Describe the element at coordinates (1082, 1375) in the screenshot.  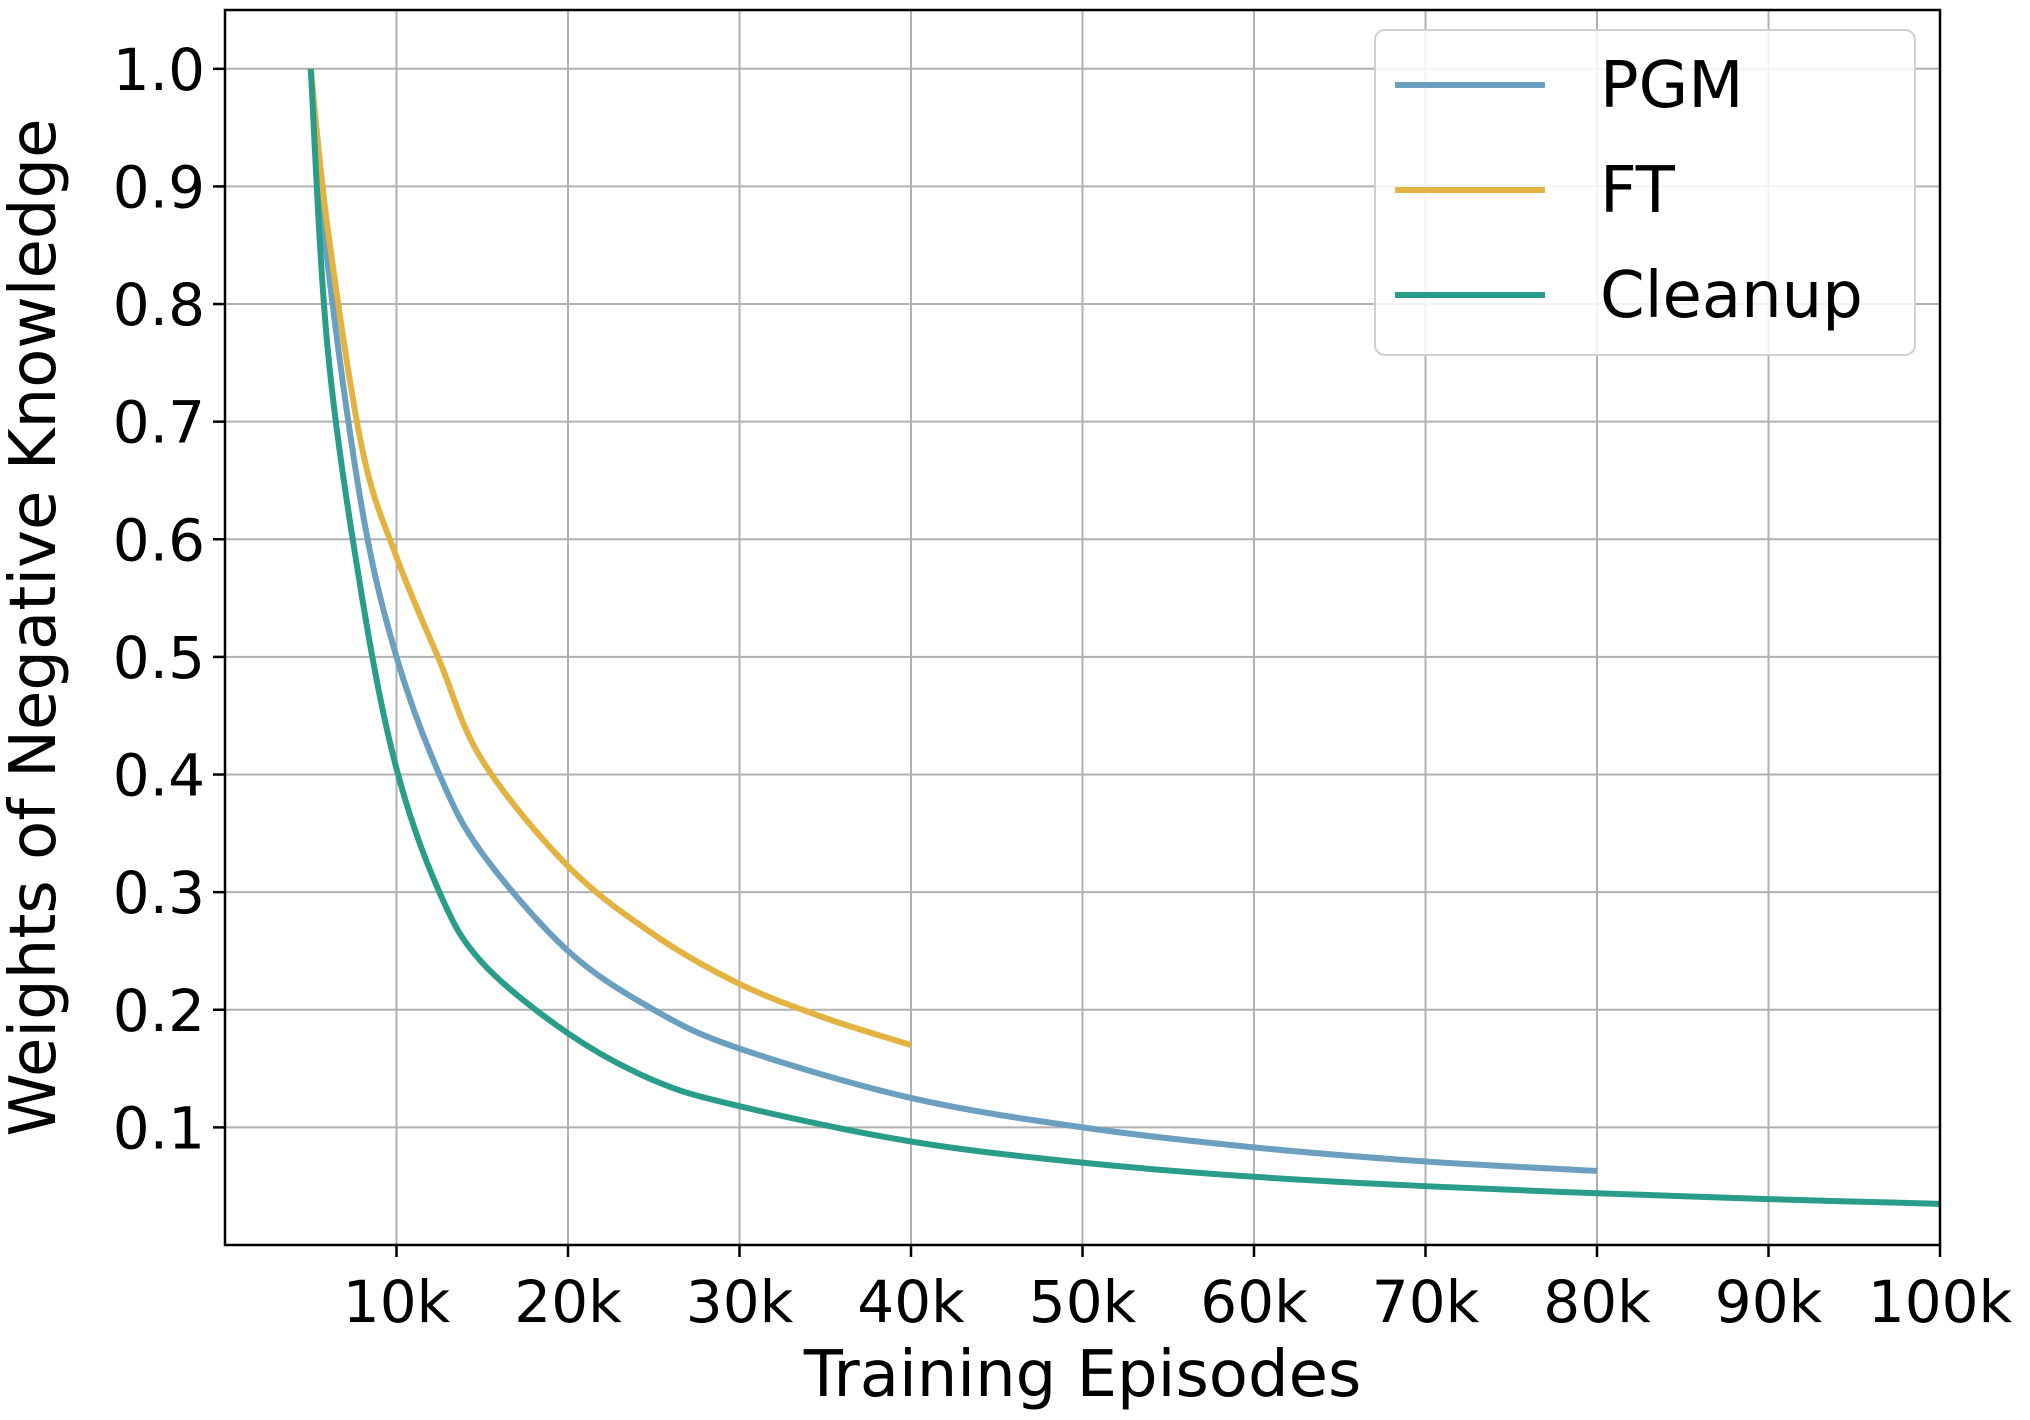
I see `x-axis-title: Training Episodes` at that location.